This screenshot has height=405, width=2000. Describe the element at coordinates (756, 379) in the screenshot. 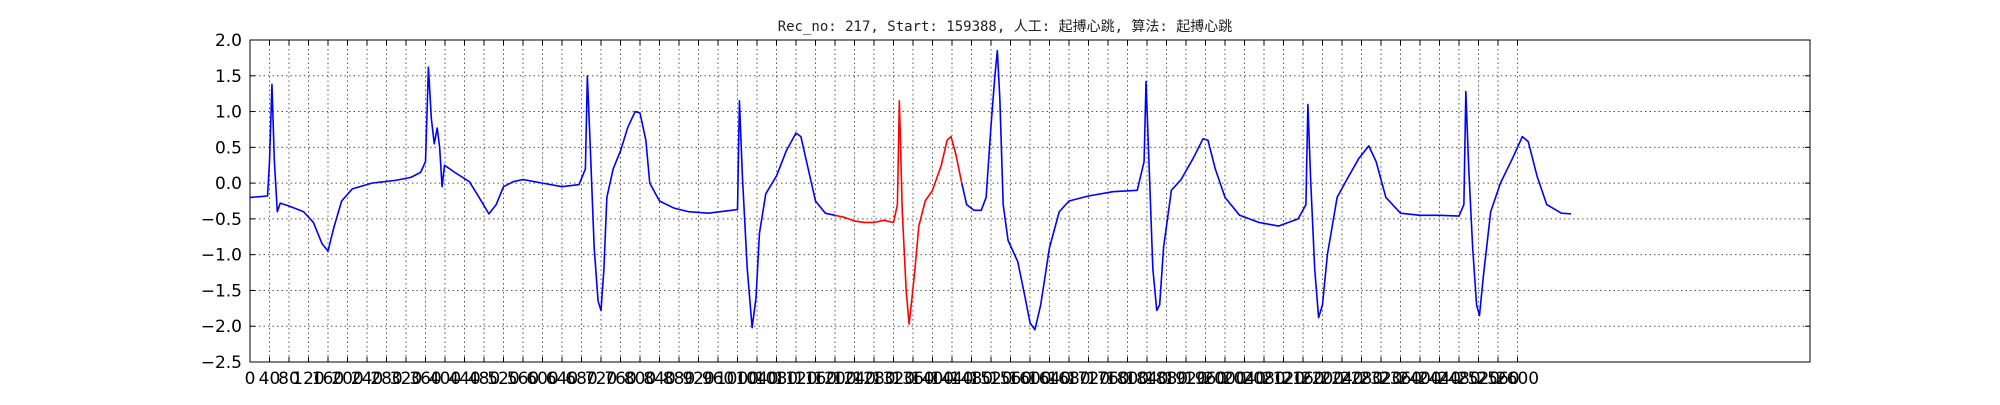

I see `x-tick-label: 1040` at that location.